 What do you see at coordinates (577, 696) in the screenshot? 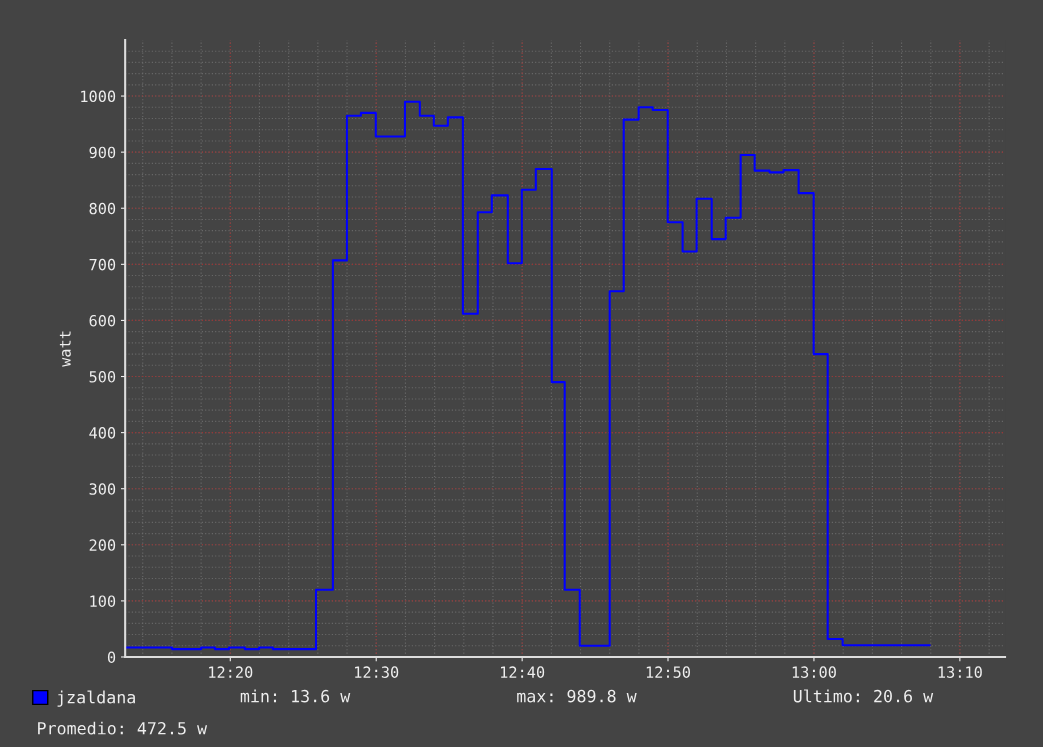
I see `text: max: 989.8 w` at bounding box center [577, 696].